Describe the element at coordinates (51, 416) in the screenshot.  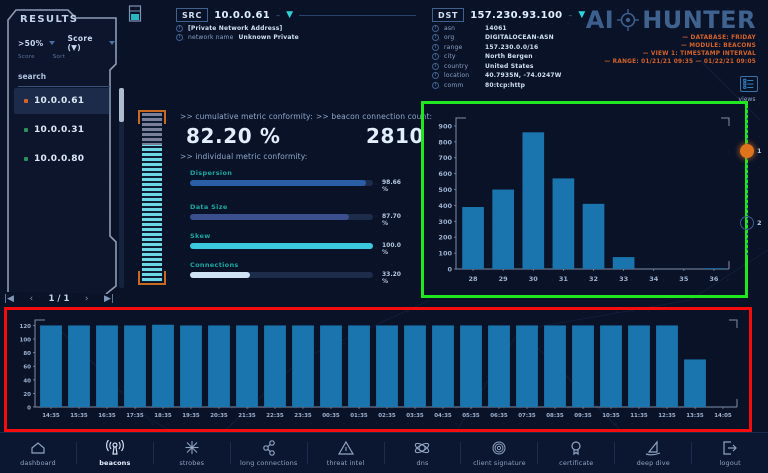
I see `svg-text: 14:35` at that location.